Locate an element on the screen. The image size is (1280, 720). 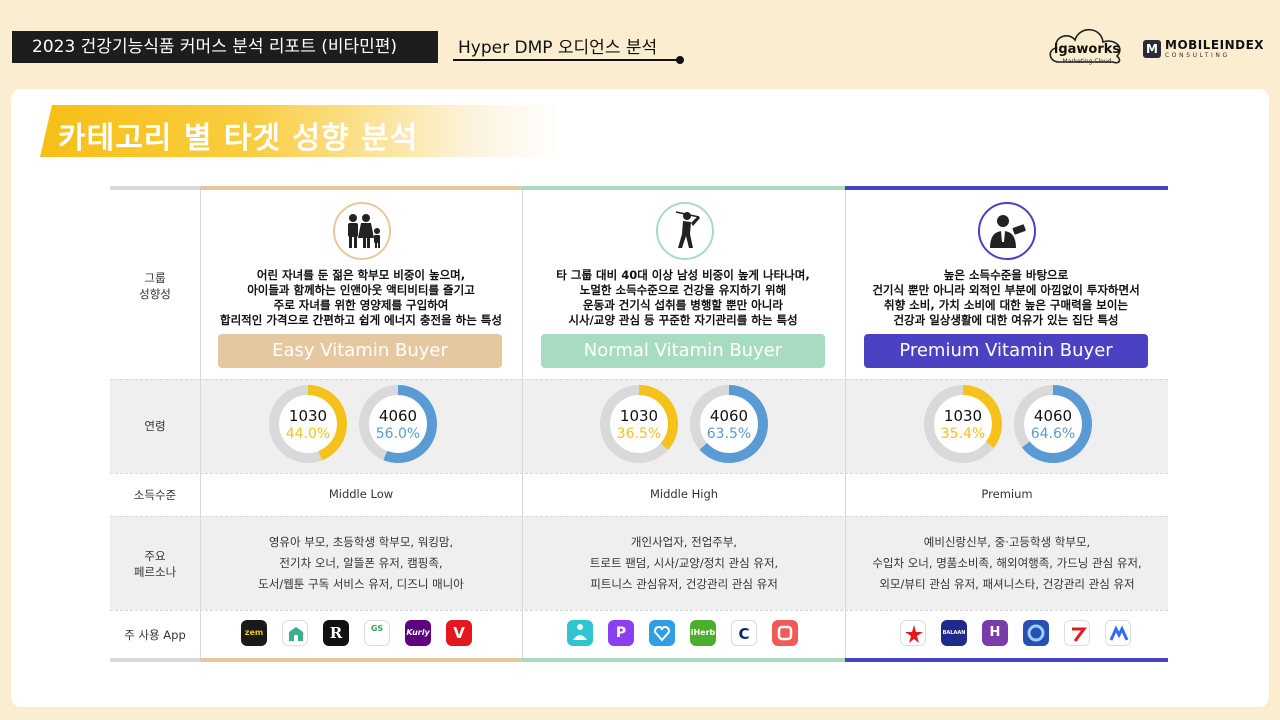
star-app-icon is located at coordinates (913, 633).